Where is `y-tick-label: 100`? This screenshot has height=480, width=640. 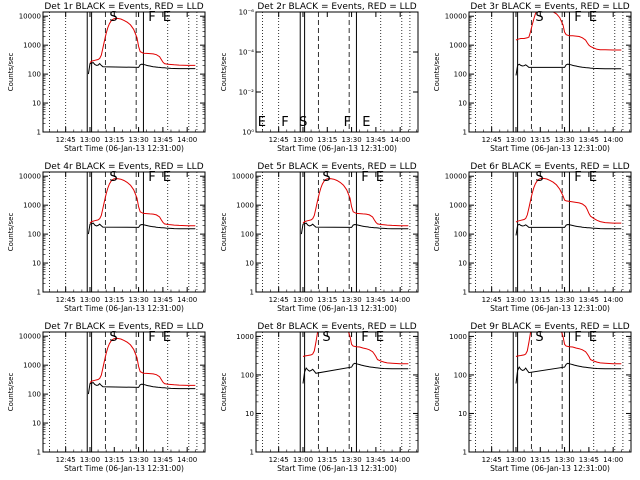
y-tick-label: 100 is located at coordinates (460, 235).